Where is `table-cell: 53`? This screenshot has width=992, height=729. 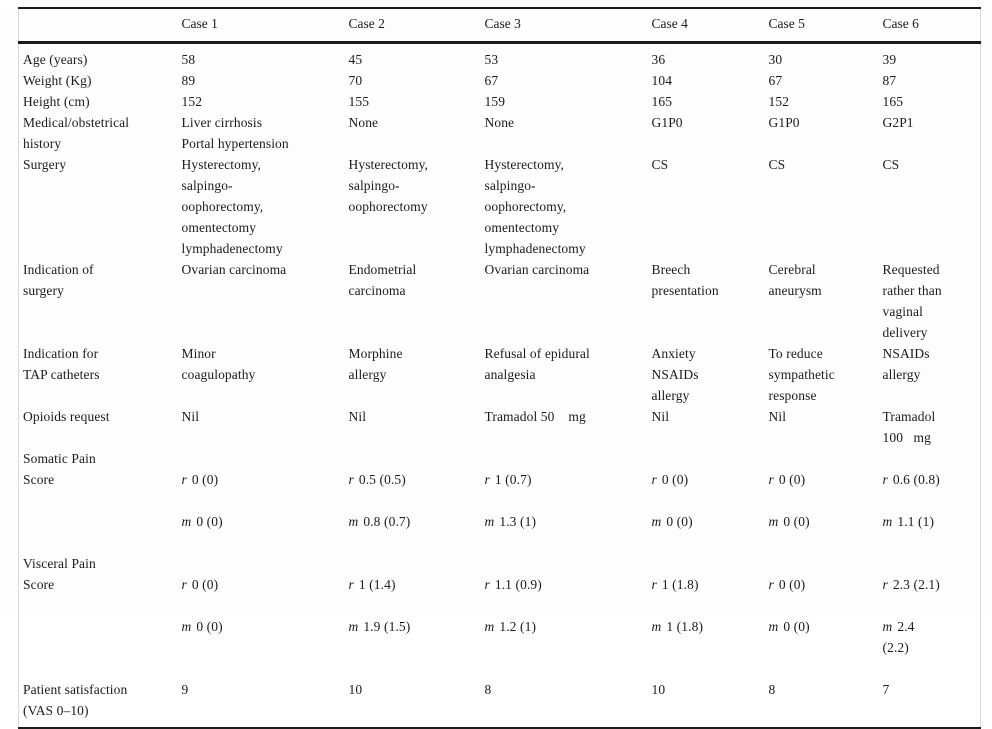
table-cell: 53 is located at coordinates (491, 59).